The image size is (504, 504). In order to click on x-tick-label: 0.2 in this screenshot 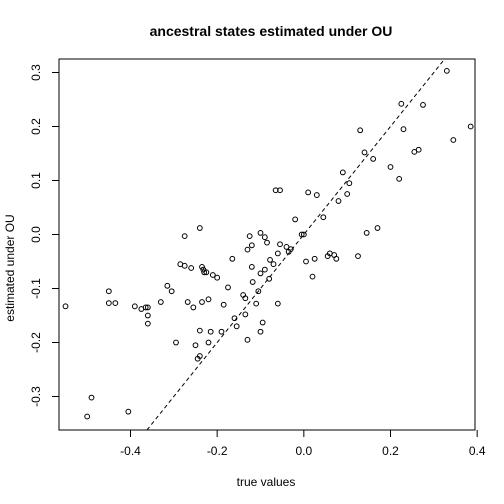, I will do `click(390, 451)`.